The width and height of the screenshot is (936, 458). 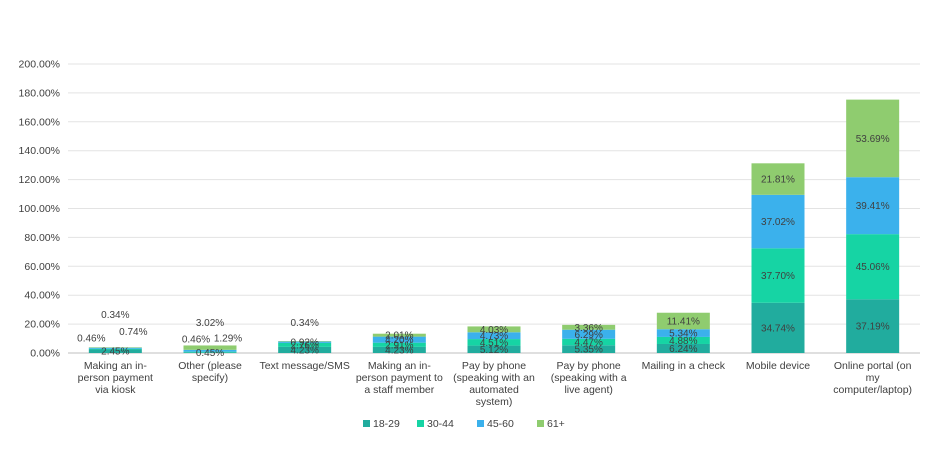 I want to click on category-label: Text message/SMS, so click(x=304, y=366).